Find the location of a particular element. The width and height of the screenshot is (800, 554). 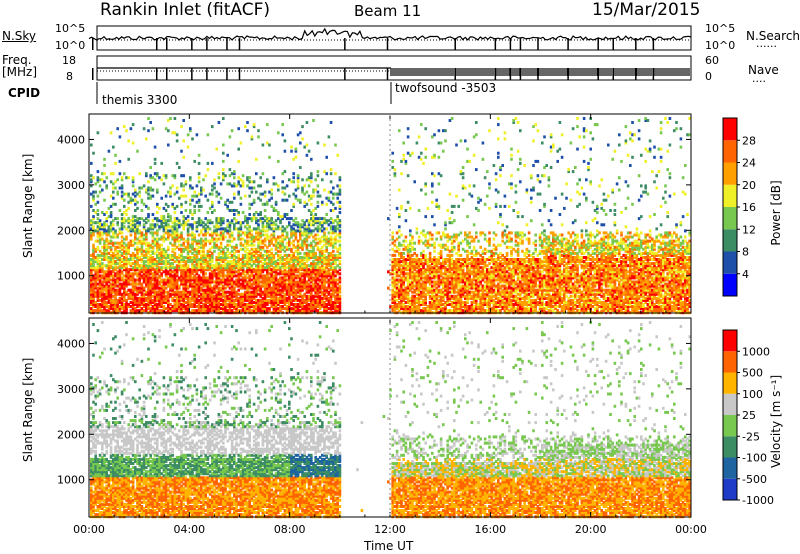

cpid-label: CPID is located at coordinates (24, 93).